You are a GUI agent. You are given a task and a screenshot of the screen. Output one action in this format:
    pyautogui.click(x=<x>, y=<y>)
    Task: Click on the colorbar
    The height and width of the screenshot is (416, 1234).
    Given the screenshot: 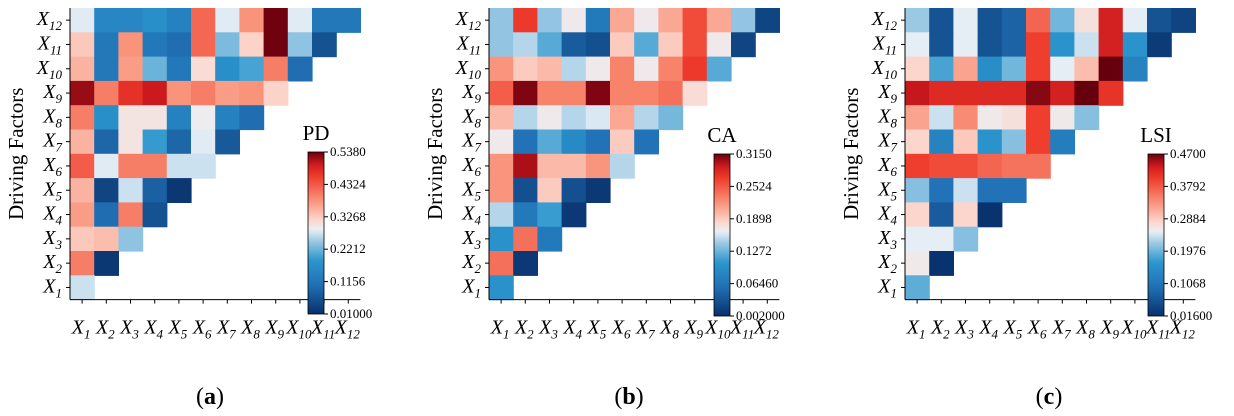 What is the action you would take?
    pyautogui.click(x=722, y=235)
    